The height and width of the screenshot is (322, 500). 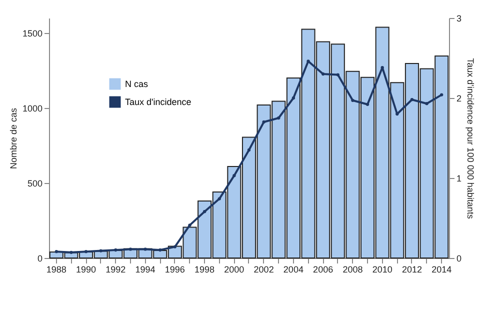 What do you see at coordinates (412, 269) in the screenshot?
I see `x-tick-label: 2012` at bounding box center [412, 269].